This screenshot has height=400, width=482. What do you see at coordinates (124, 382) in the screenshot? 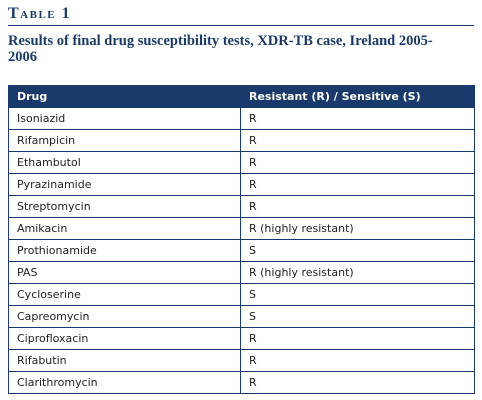
I see `drug-name-cell: Clarithromycin` at bounding box center [124, 382].